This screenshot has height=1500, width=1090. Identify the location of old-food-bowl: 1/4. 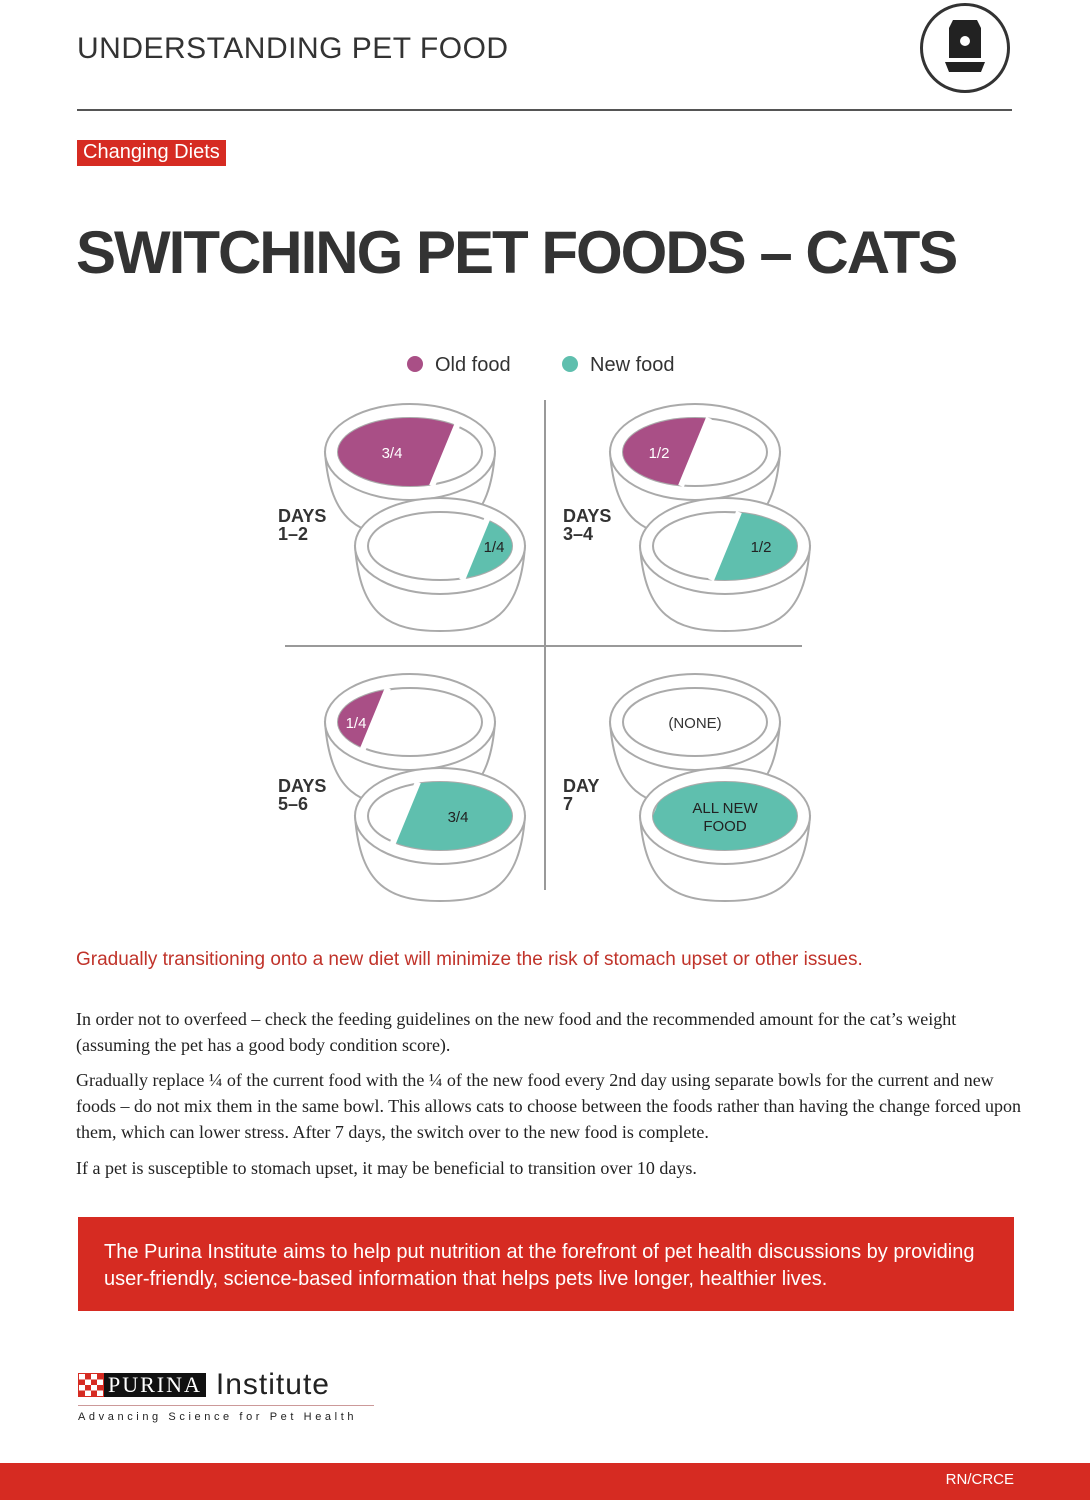
(410, 741).